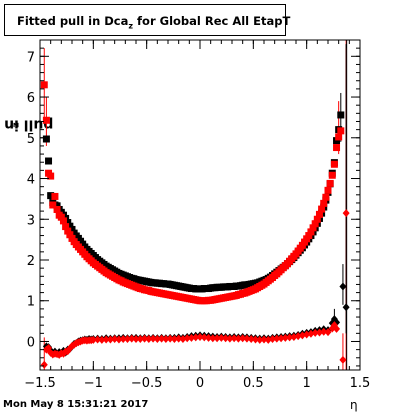  Describe the element at coordinates (212, 21) in the screenshot. I see `chart-title-rest: for Global Rec All EtapT` at that location.